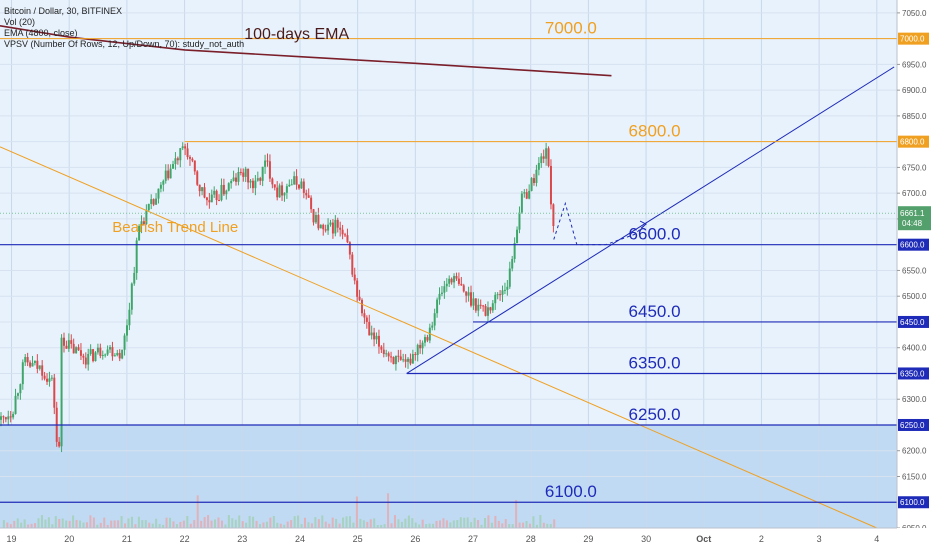  Describe the element at coordinates (912, 213) in the screenshot. I see `current-price-value: 6661.1` at that location.